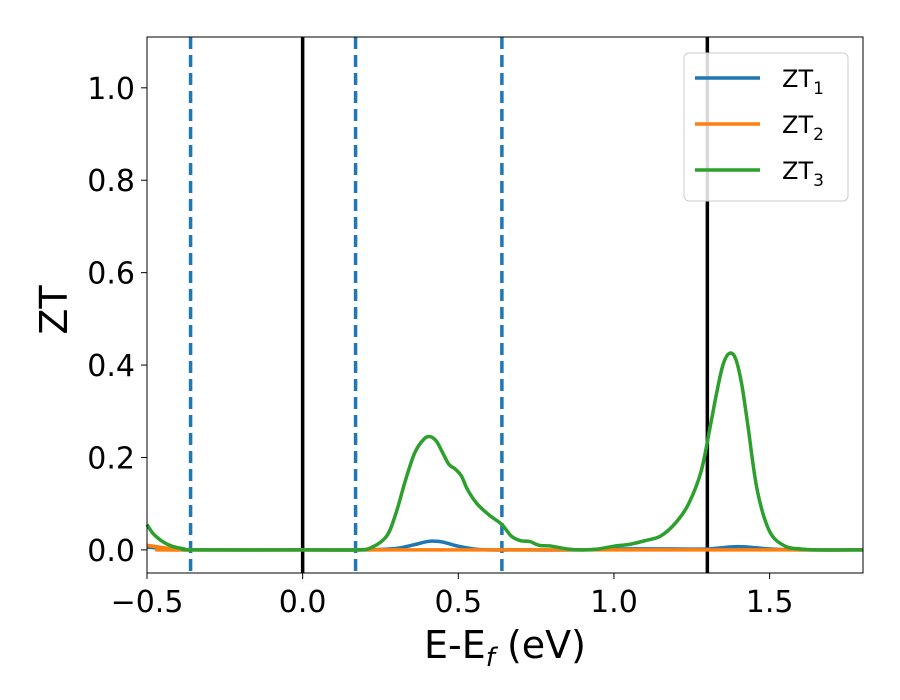  I want to click on legend-label-zt2: ZT2, so click(803, 128).